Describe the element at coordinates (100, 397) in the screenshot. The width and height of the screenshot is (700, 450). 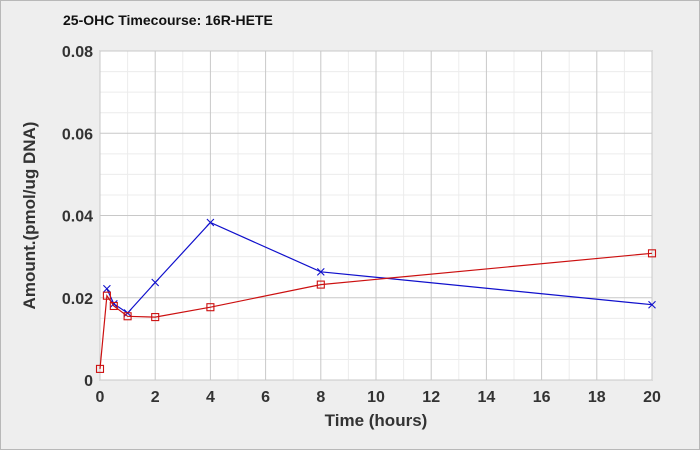
I see `x-tick-label: 0` at that location.